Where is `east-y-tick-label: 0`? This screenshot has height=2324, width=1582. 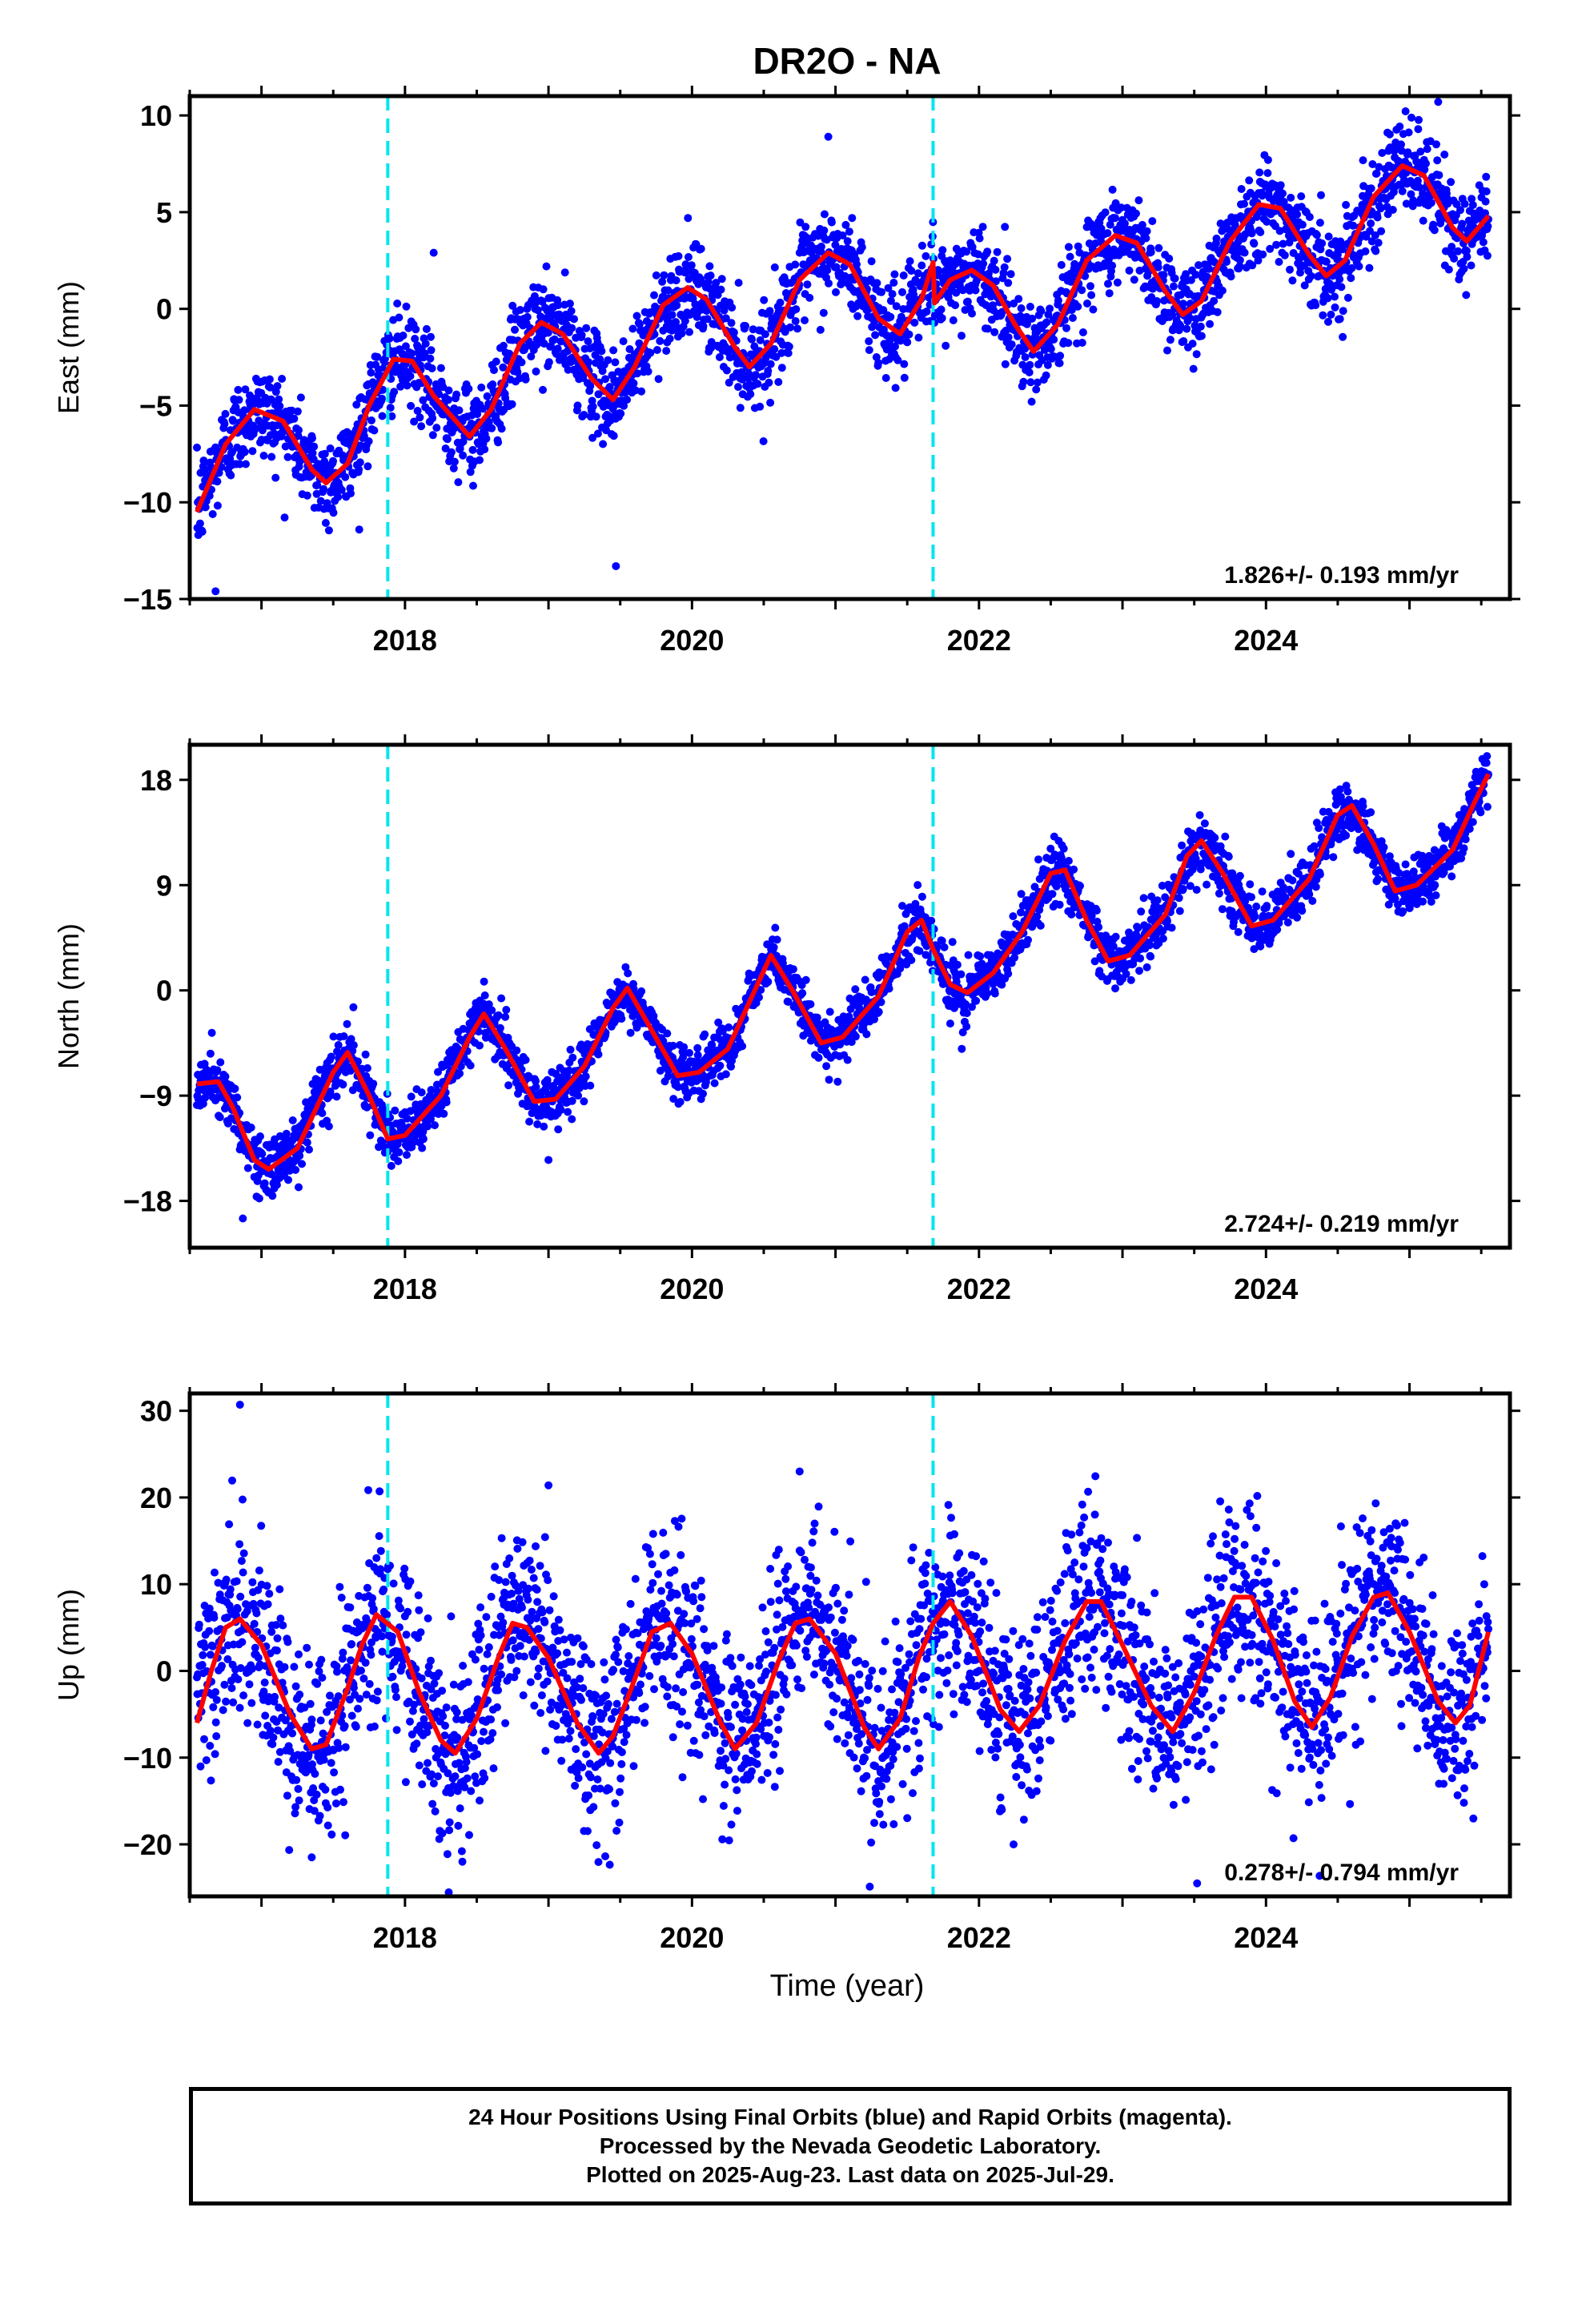
east-y-tick-label: 0 is located at coordinates (164, 309).